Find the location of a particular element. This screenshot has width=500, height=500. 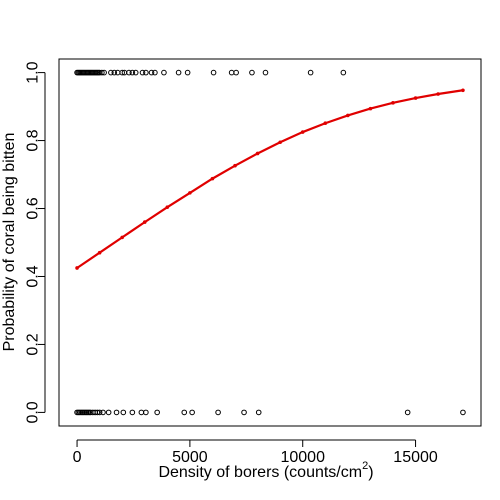

x-tick-label: 0 is located at coordinates (77, 457).